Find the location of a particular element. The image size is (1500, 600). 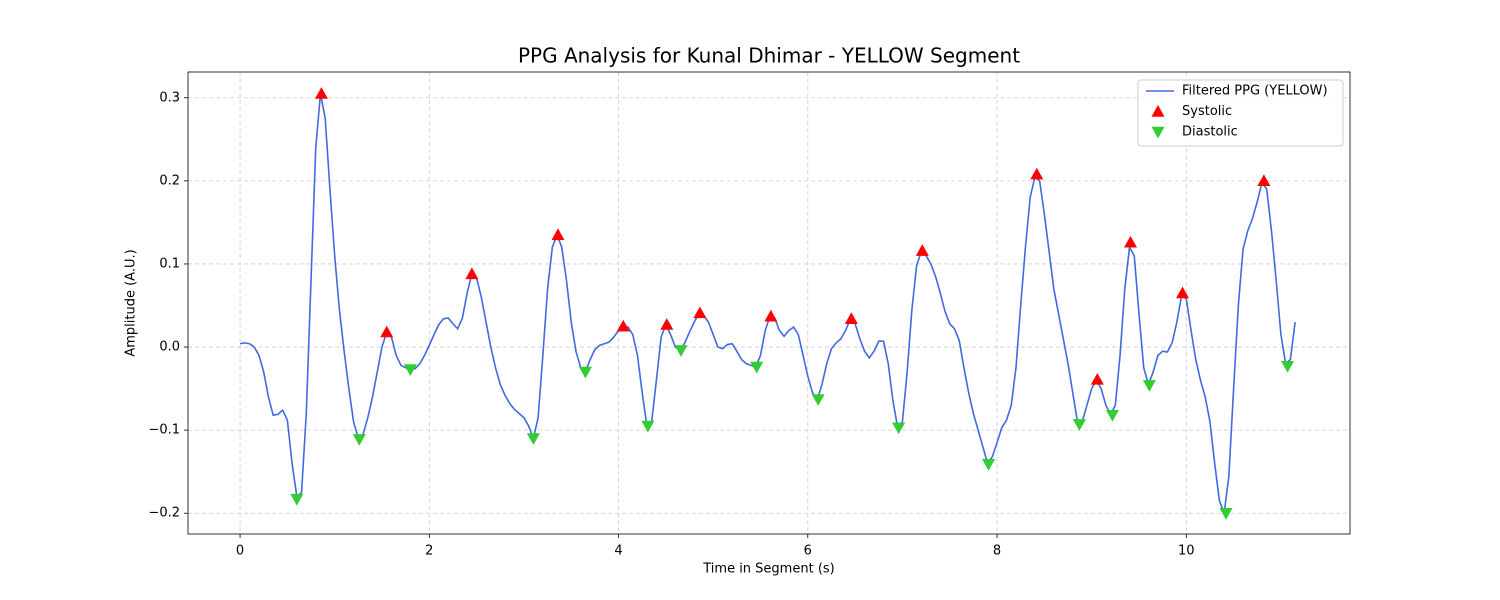

x-tick-label: 8 is located at coordinates (997, 551).